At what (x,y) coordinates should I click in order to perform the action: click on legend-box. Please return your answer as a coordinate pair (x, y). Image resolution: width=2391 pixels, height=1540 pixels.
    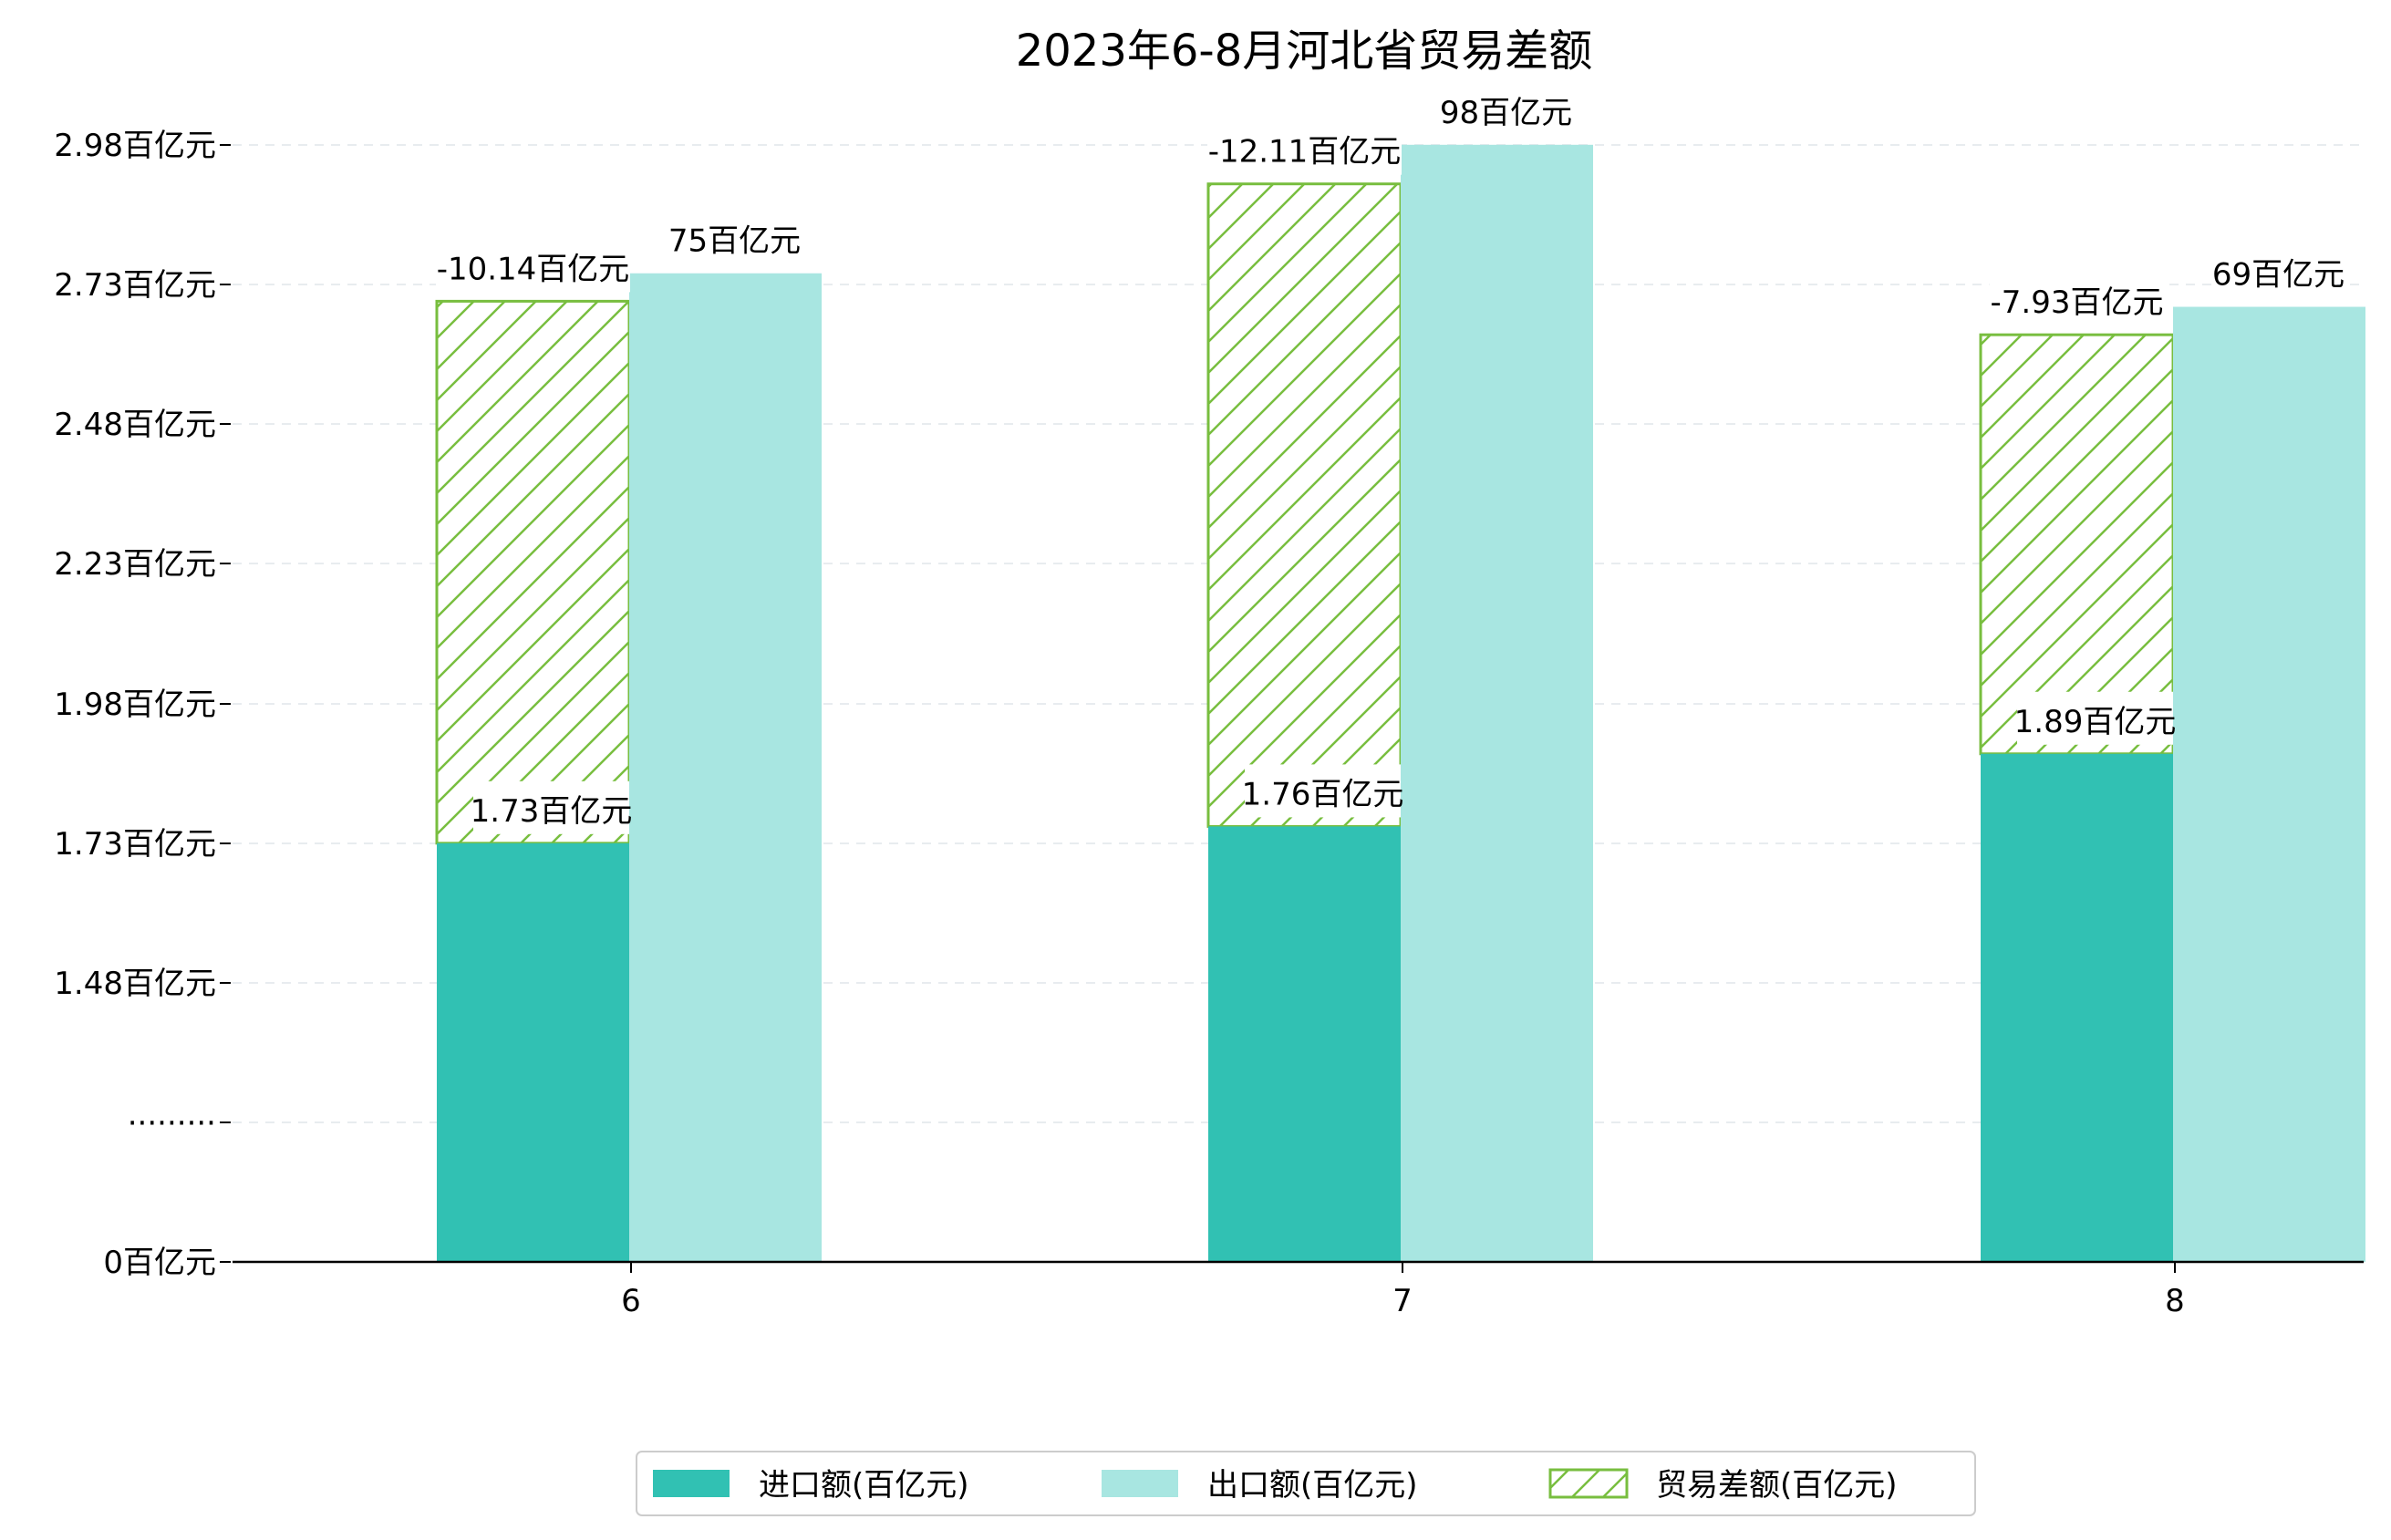
    Looking at the image, I should click on (1306, 1483).